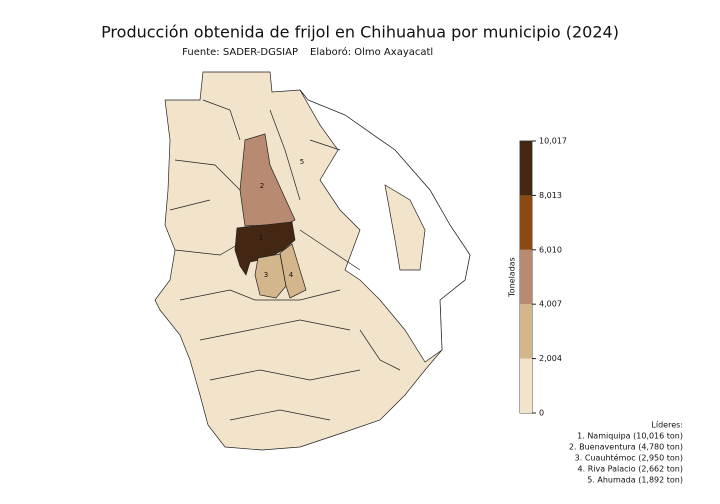 Image resolution: width=720 pixels, height=504 pixels. What do you see at coordinates (262, 186) in the screenshot?
I see `map-label: 2` at bounding box center [262, 186].